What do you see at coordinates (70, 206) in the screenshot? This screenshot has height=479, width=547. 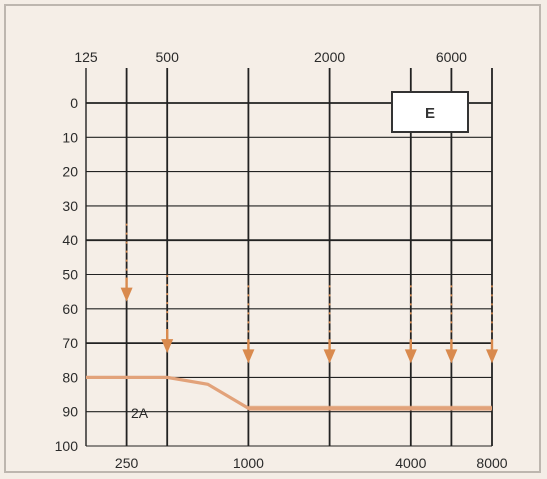 I see `y-tick-label: 30` at bounding box center [70, 206].